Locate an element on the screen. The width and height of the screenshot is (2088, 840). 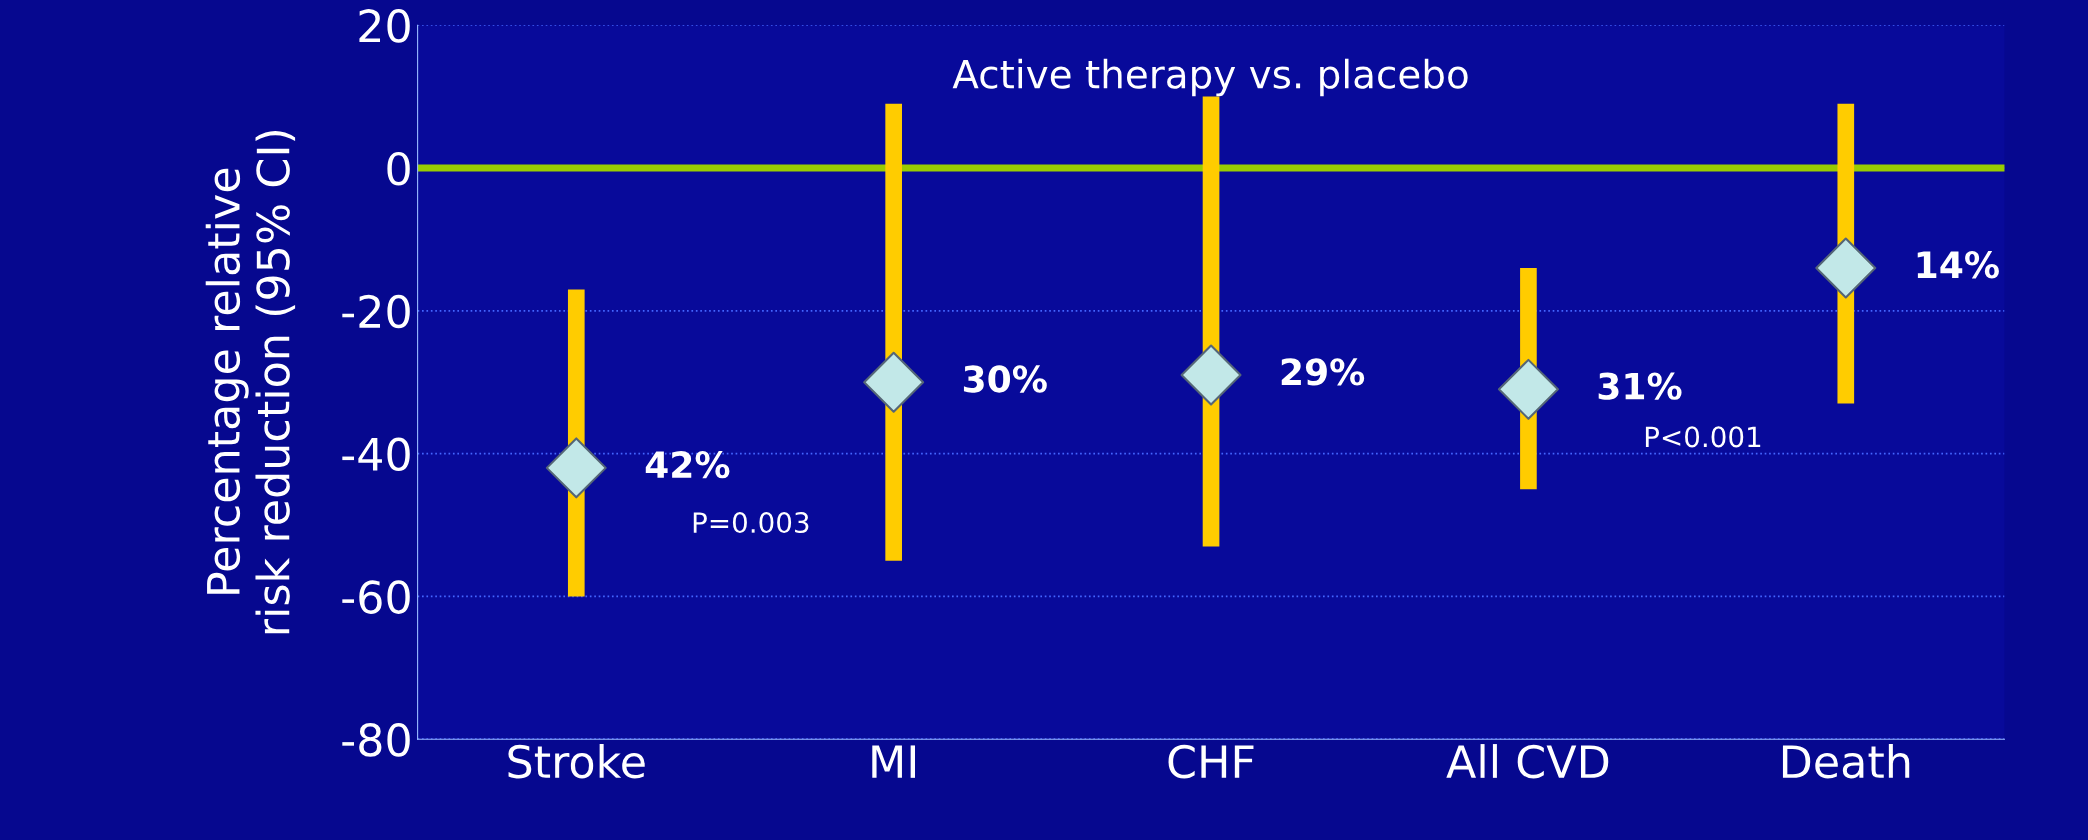
annotation: P=0.003 is located at coordinates (751, 523).